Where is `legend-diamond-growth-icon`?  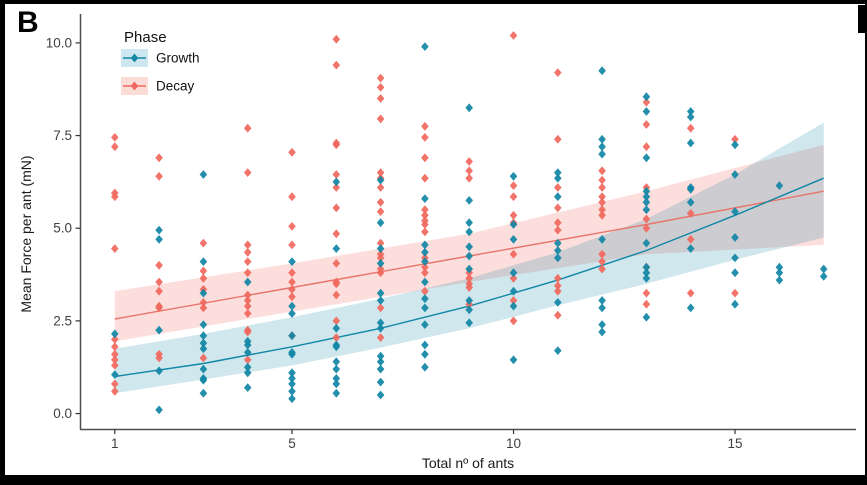
legend-diamond-growth-icon is located at coordinates (134, 58).